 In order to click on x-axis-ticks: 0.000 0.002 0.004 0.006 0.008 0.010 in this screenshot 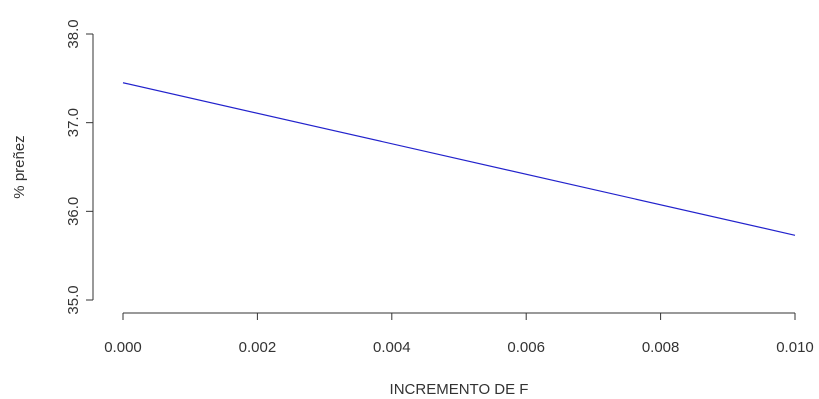, I will do `click(459, 334)`.